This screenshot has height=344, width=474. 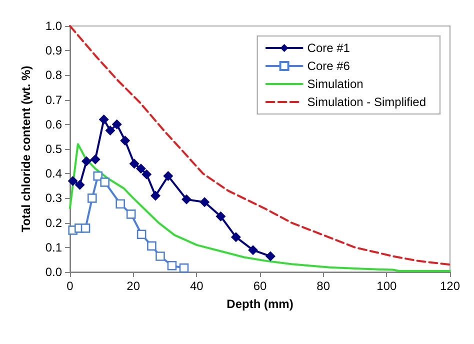 What do you see at coordinates (366, 102) in the screenshot?
I see `legend-label: Simulation - Simplified` at bounding box center [366, 102].